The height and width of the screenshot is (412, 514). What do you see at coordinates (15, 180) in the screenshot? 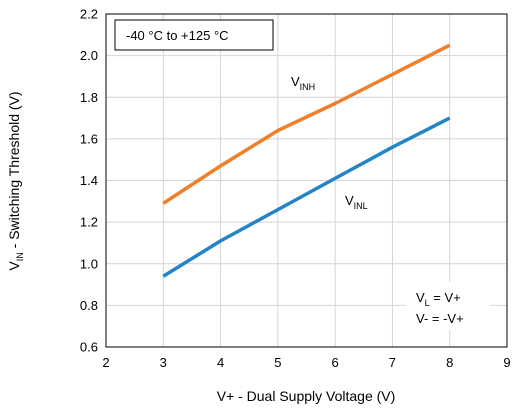
I see `y-axis-title: VIN - Switching Threshold (V)` at bounding box center [15, 180].